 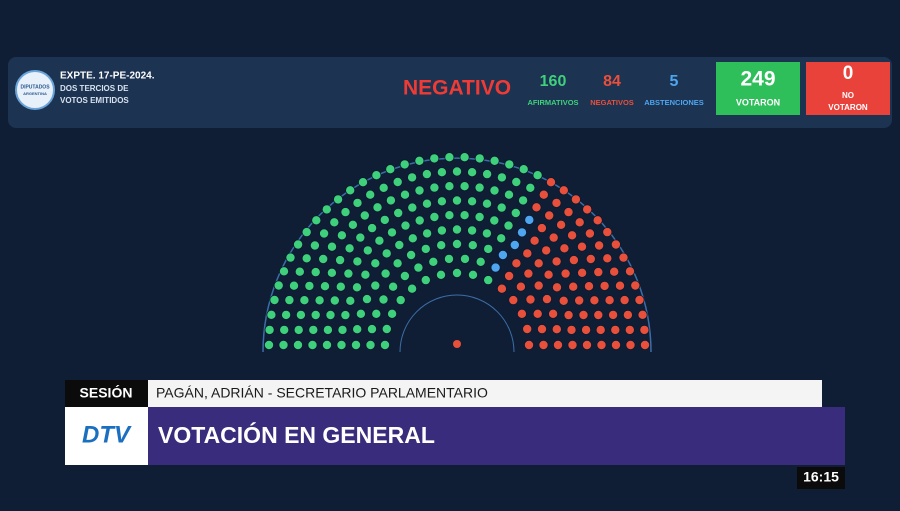 What do you see at coordinates (674, 102) in the screenshot?
I see `tally-label: ABSTENCIONES` at bounding box center [674, 102].